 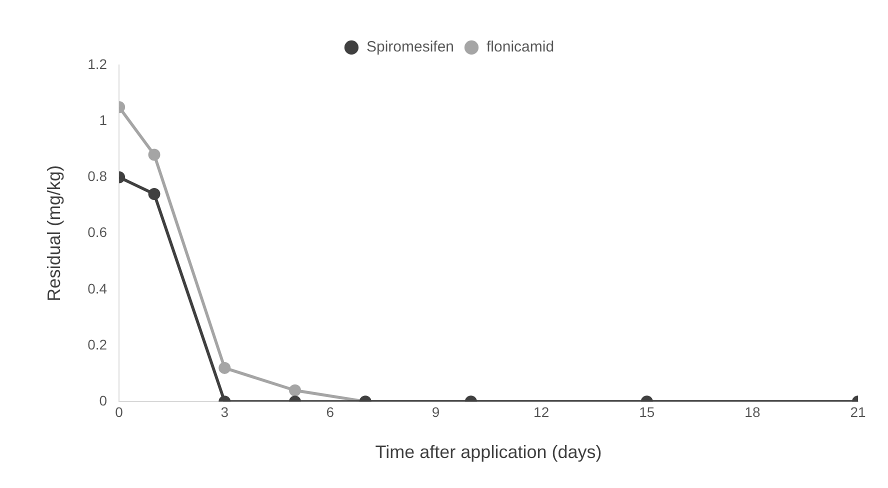 What do you see at coordinates (103, 400) in the screenshot?
I see `y-tick-label: 0` at bounding box center [103, 400].